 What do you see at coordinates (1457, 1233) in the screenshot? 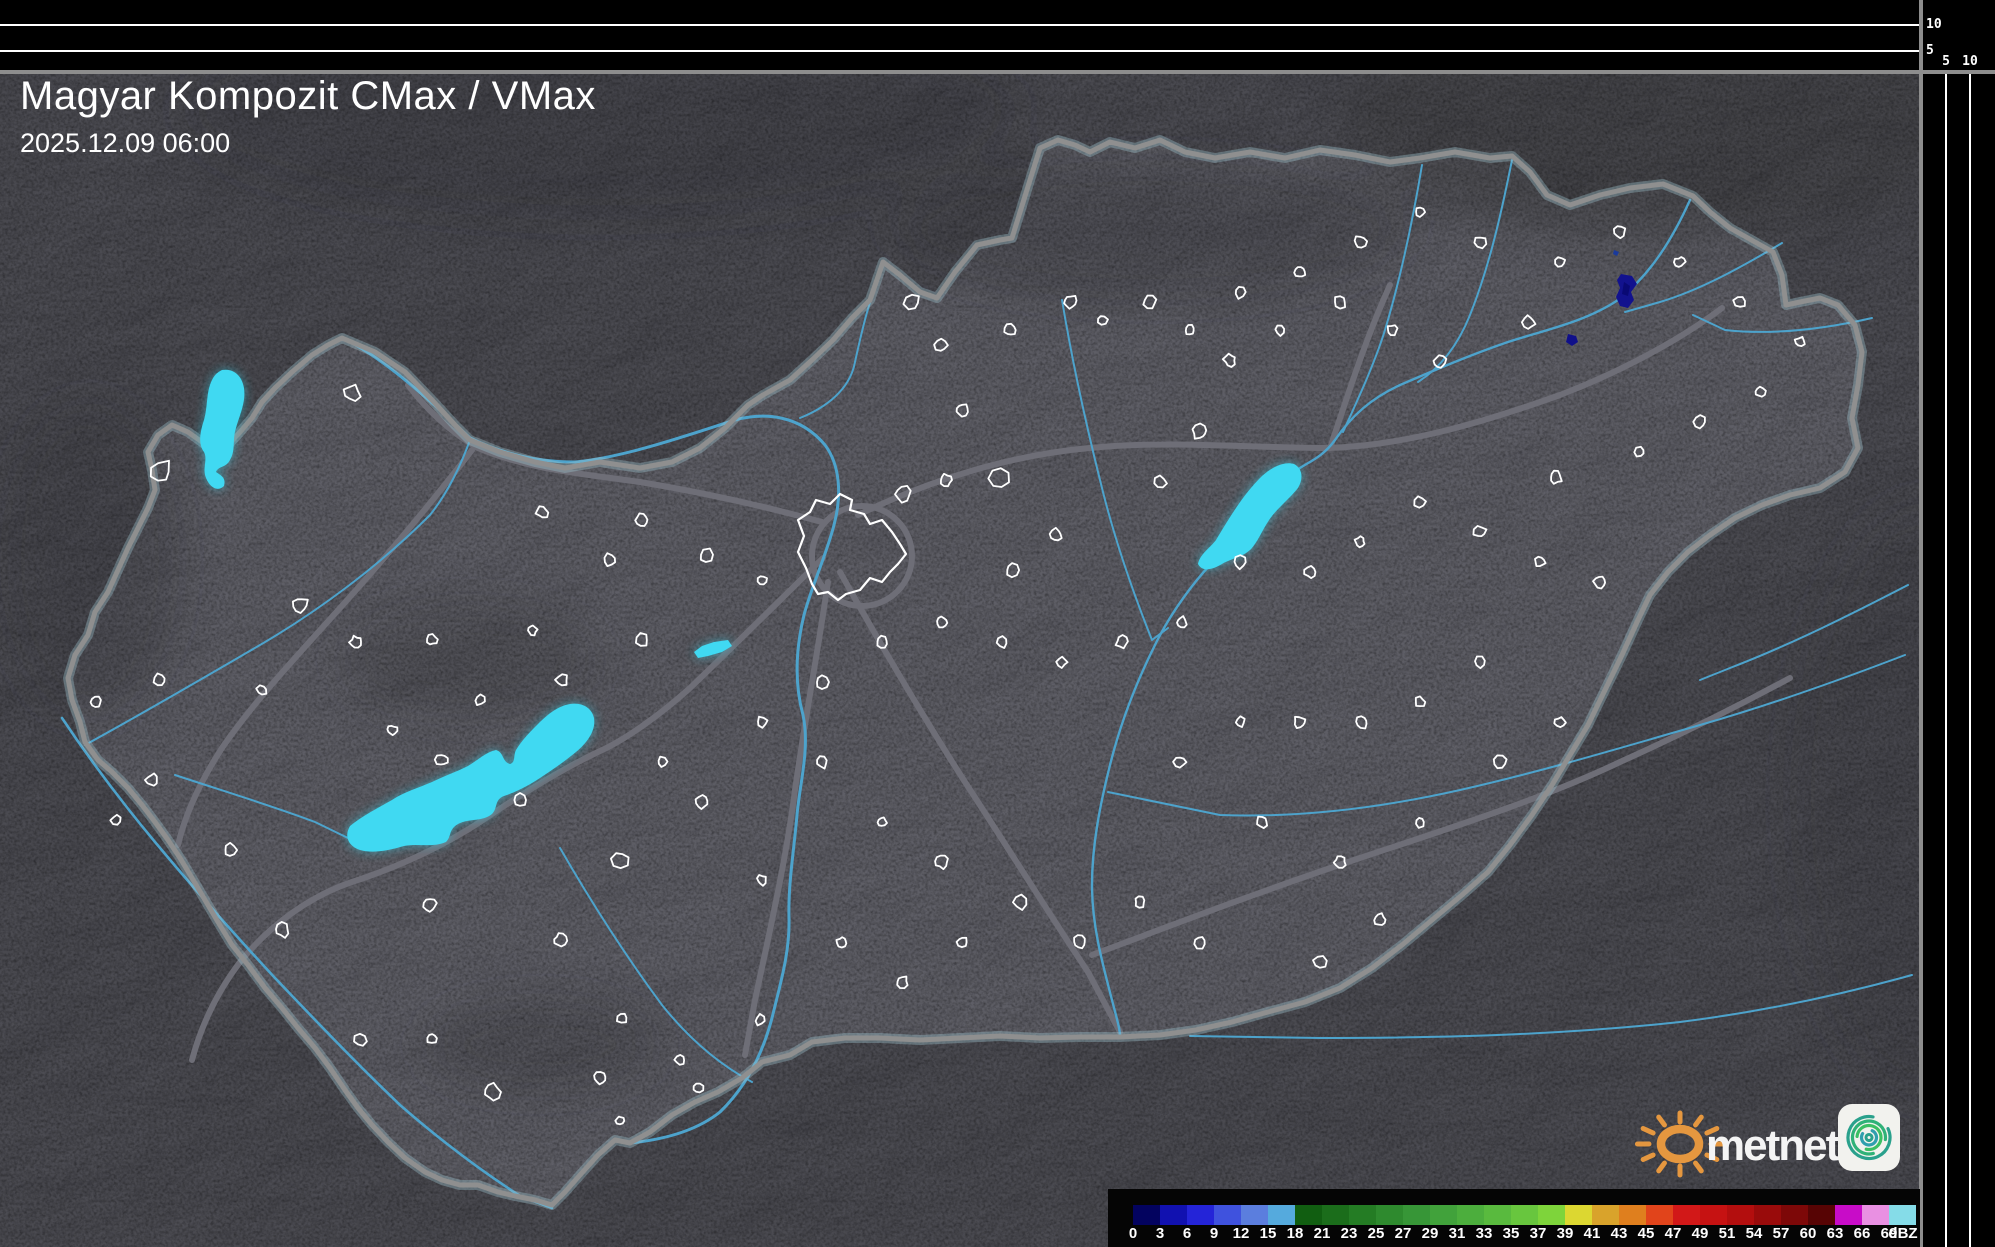
I see `dbz-tick-label: 31` at bounding box center [1457, 1233].